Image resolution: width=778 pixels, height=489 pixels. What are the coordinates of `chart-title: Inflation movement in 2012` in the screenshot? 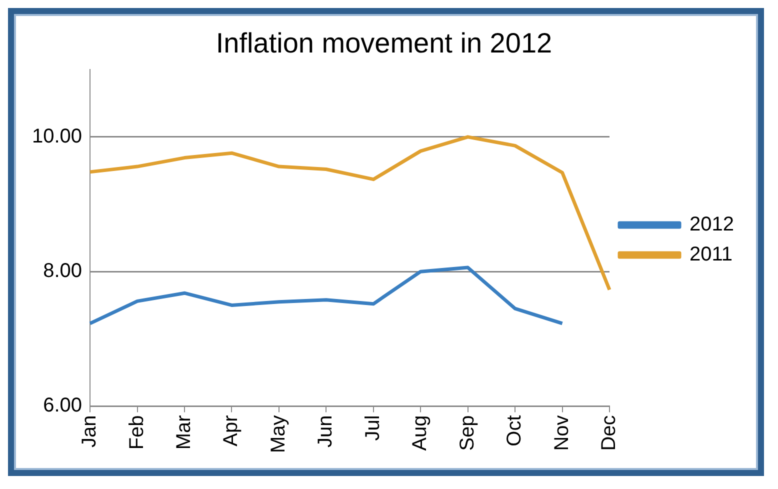 It's located at (384, 43).